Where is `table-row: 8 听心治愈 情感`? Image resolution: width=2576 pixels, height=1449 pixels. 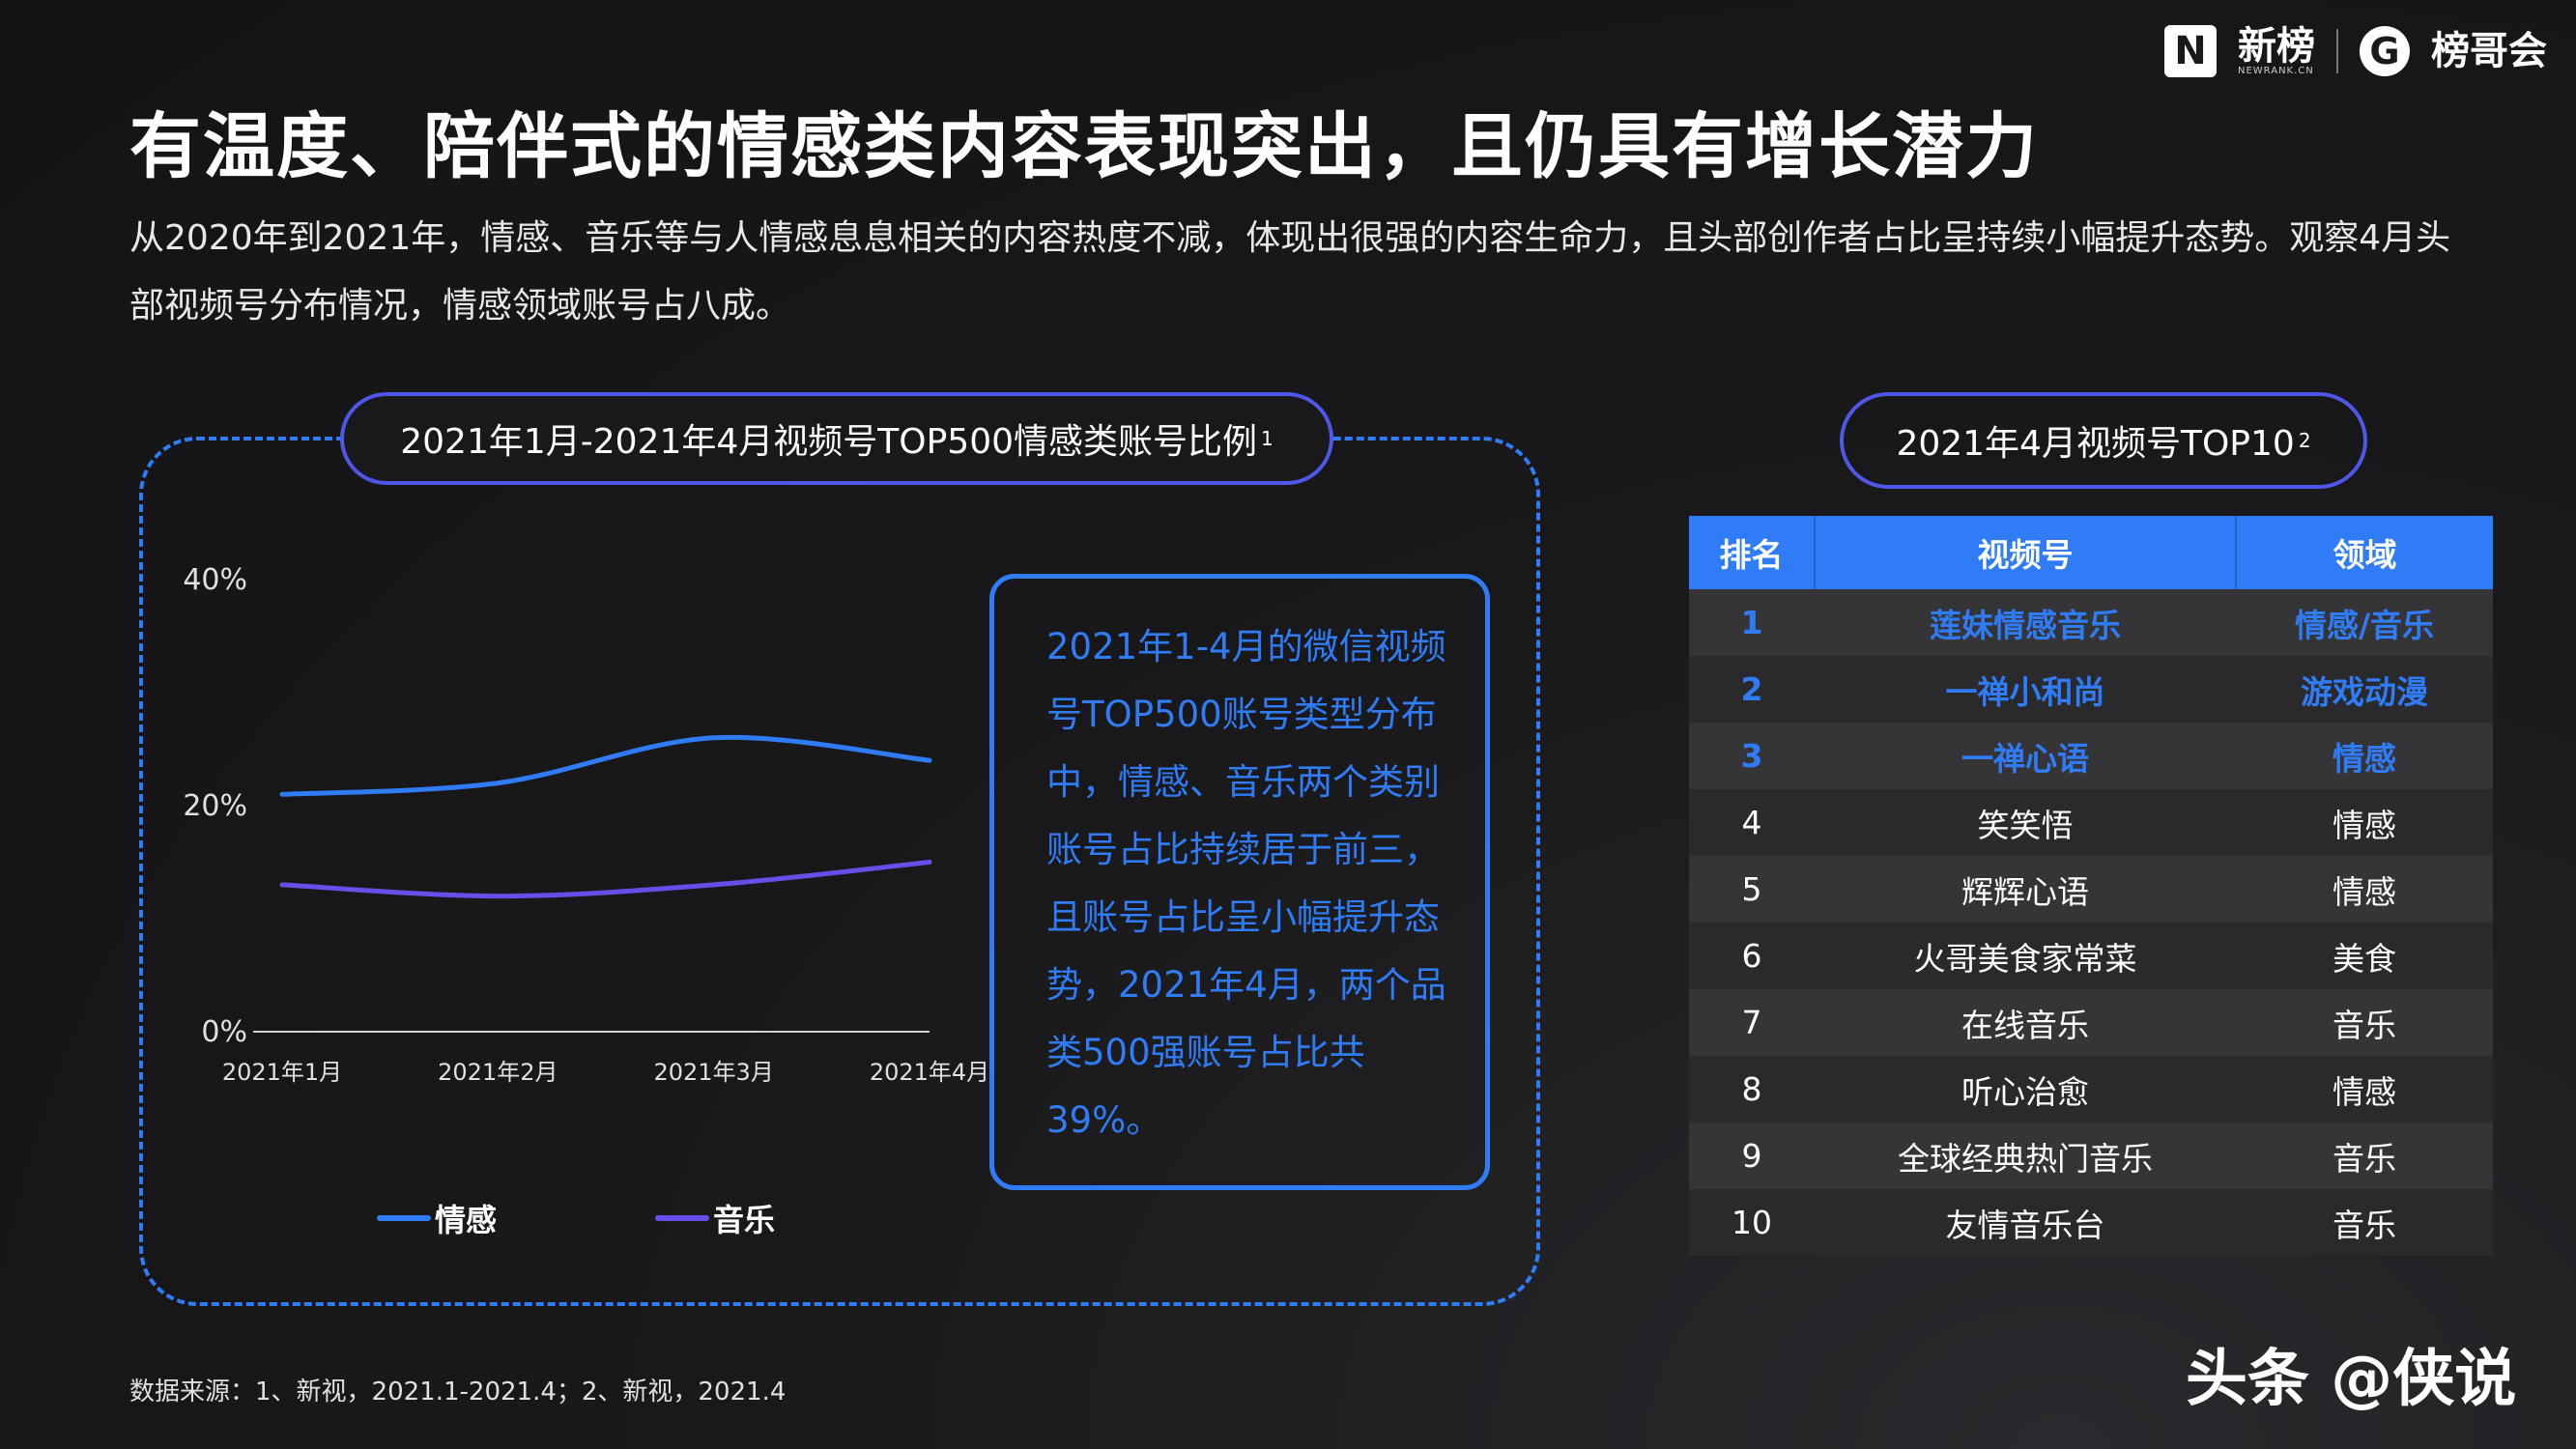 table-row: 8 听心治愈 情感 is located at coordinates (2091, 1089).